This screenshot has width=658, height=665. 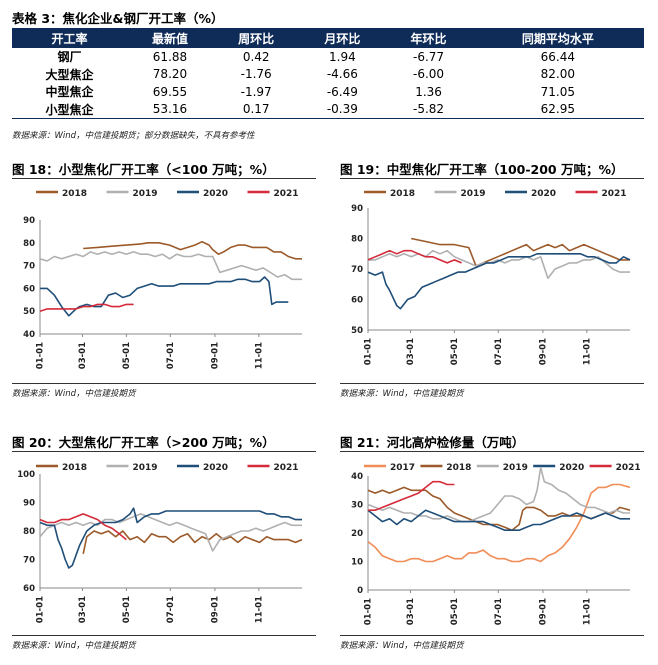 I want to click on table-cell: -6.49, so click(x=342, y=91).